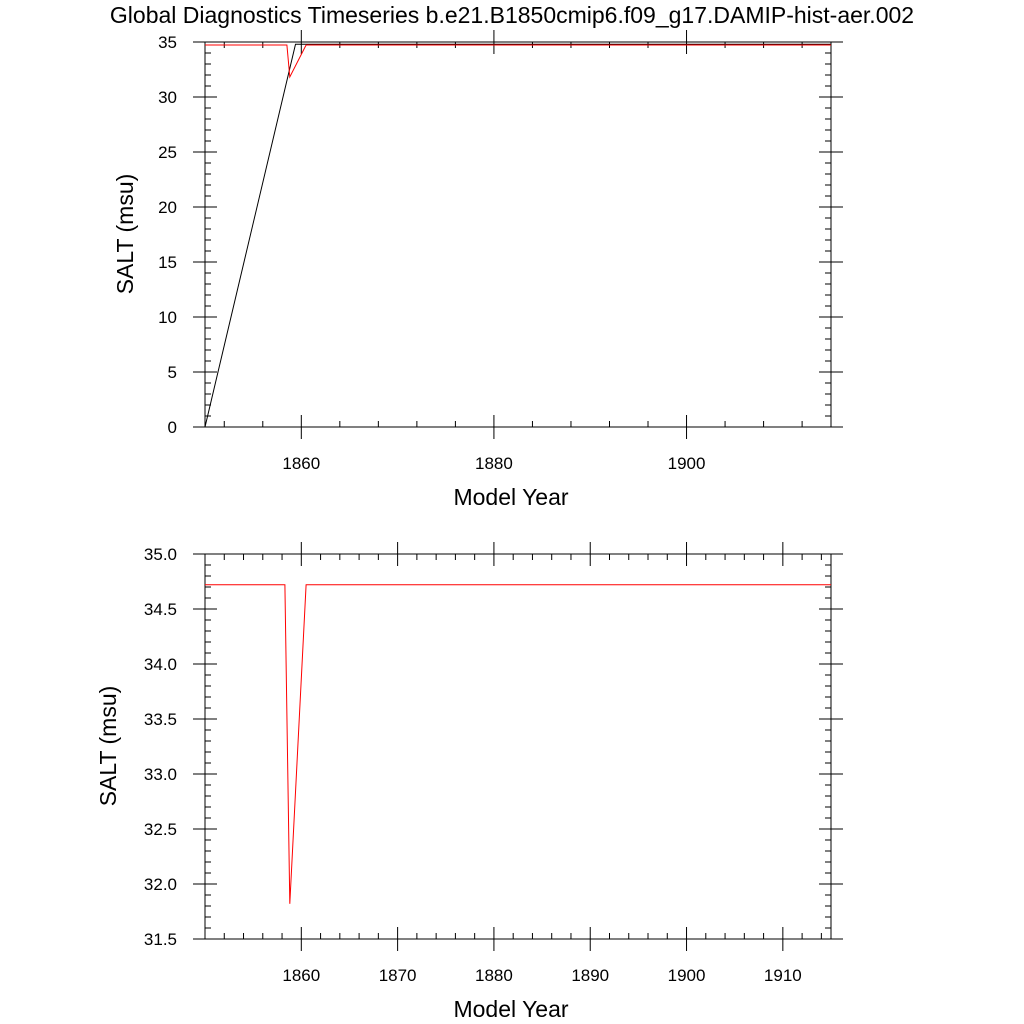 This screenshot has width=1024, height=1024. I want to click on bottom-panel-x-tick-label: 1910, so click(783, 975).